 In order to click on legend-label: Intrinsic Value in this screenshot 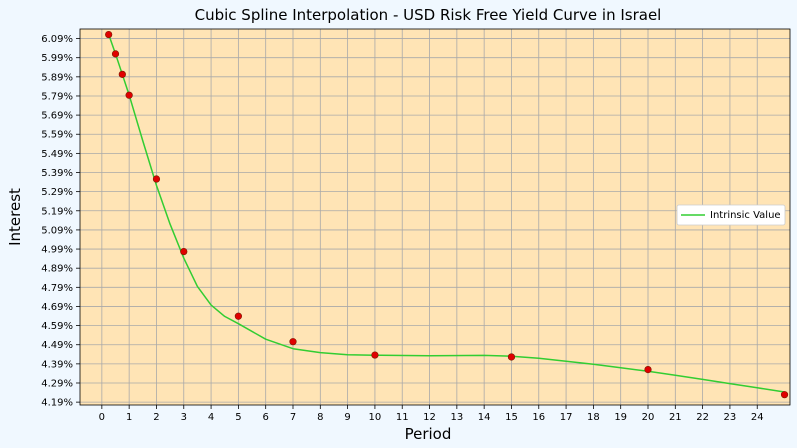, I will do `click(745, 215)`.